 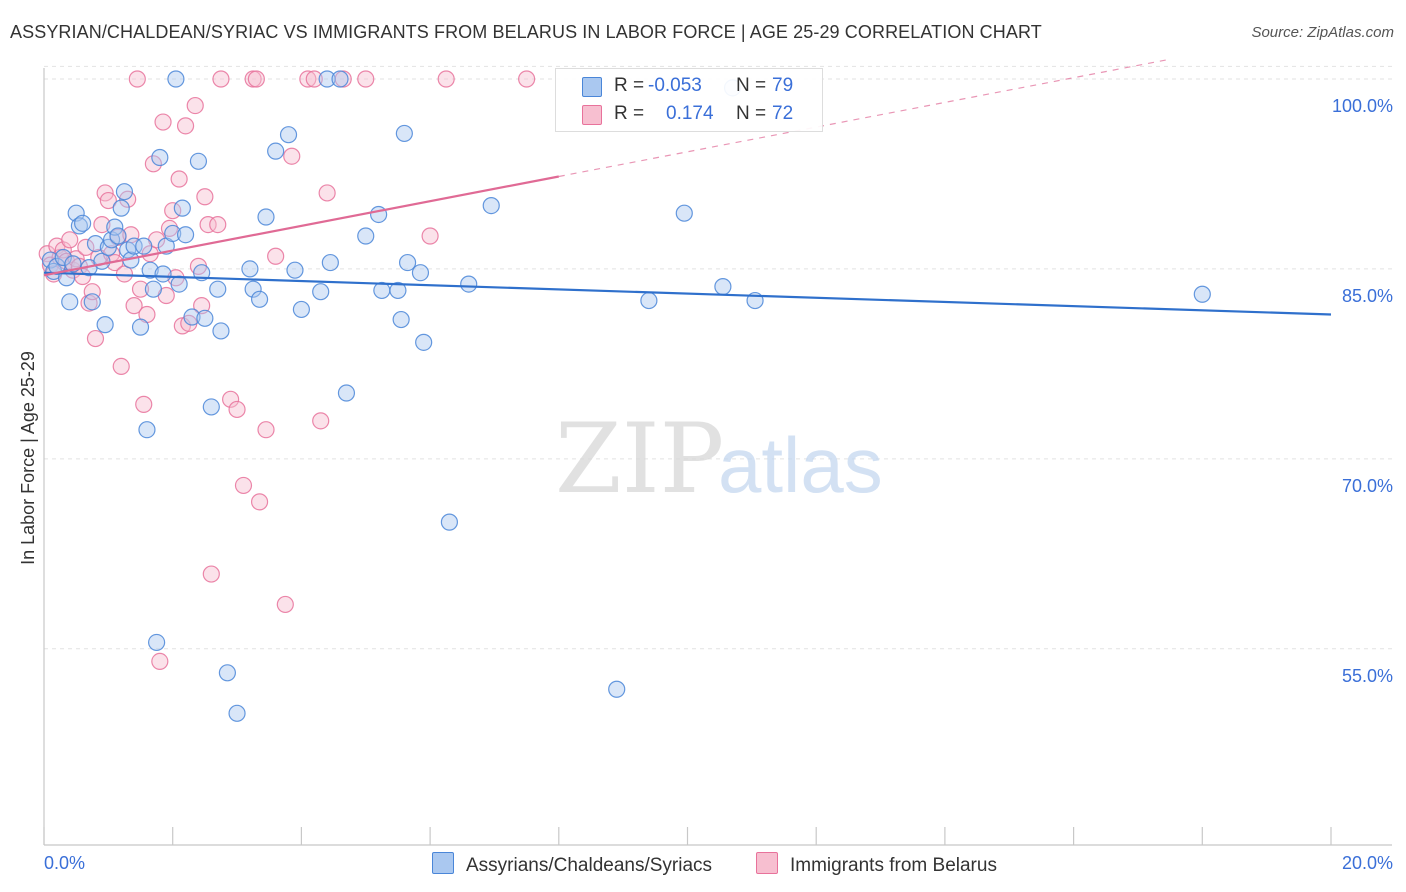 What do you see at coordinates (1362, 106) in the screenshot?
I see `y-tick-label: 100.0%` at bounding box center [1362, 106].